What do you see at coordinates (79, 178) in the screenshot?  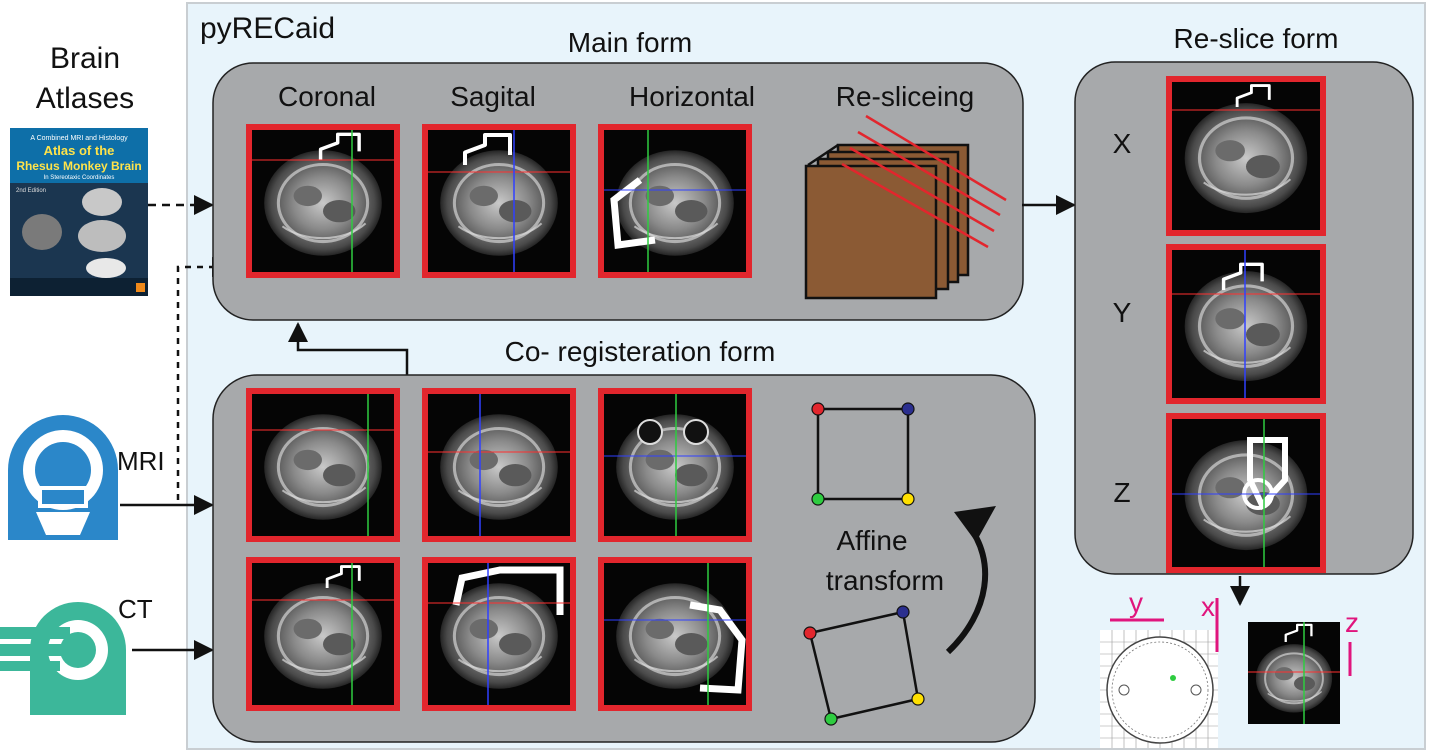 I see `book-subtitle: In Stereotaxic Coordinates` at bounding box center [79, 178].